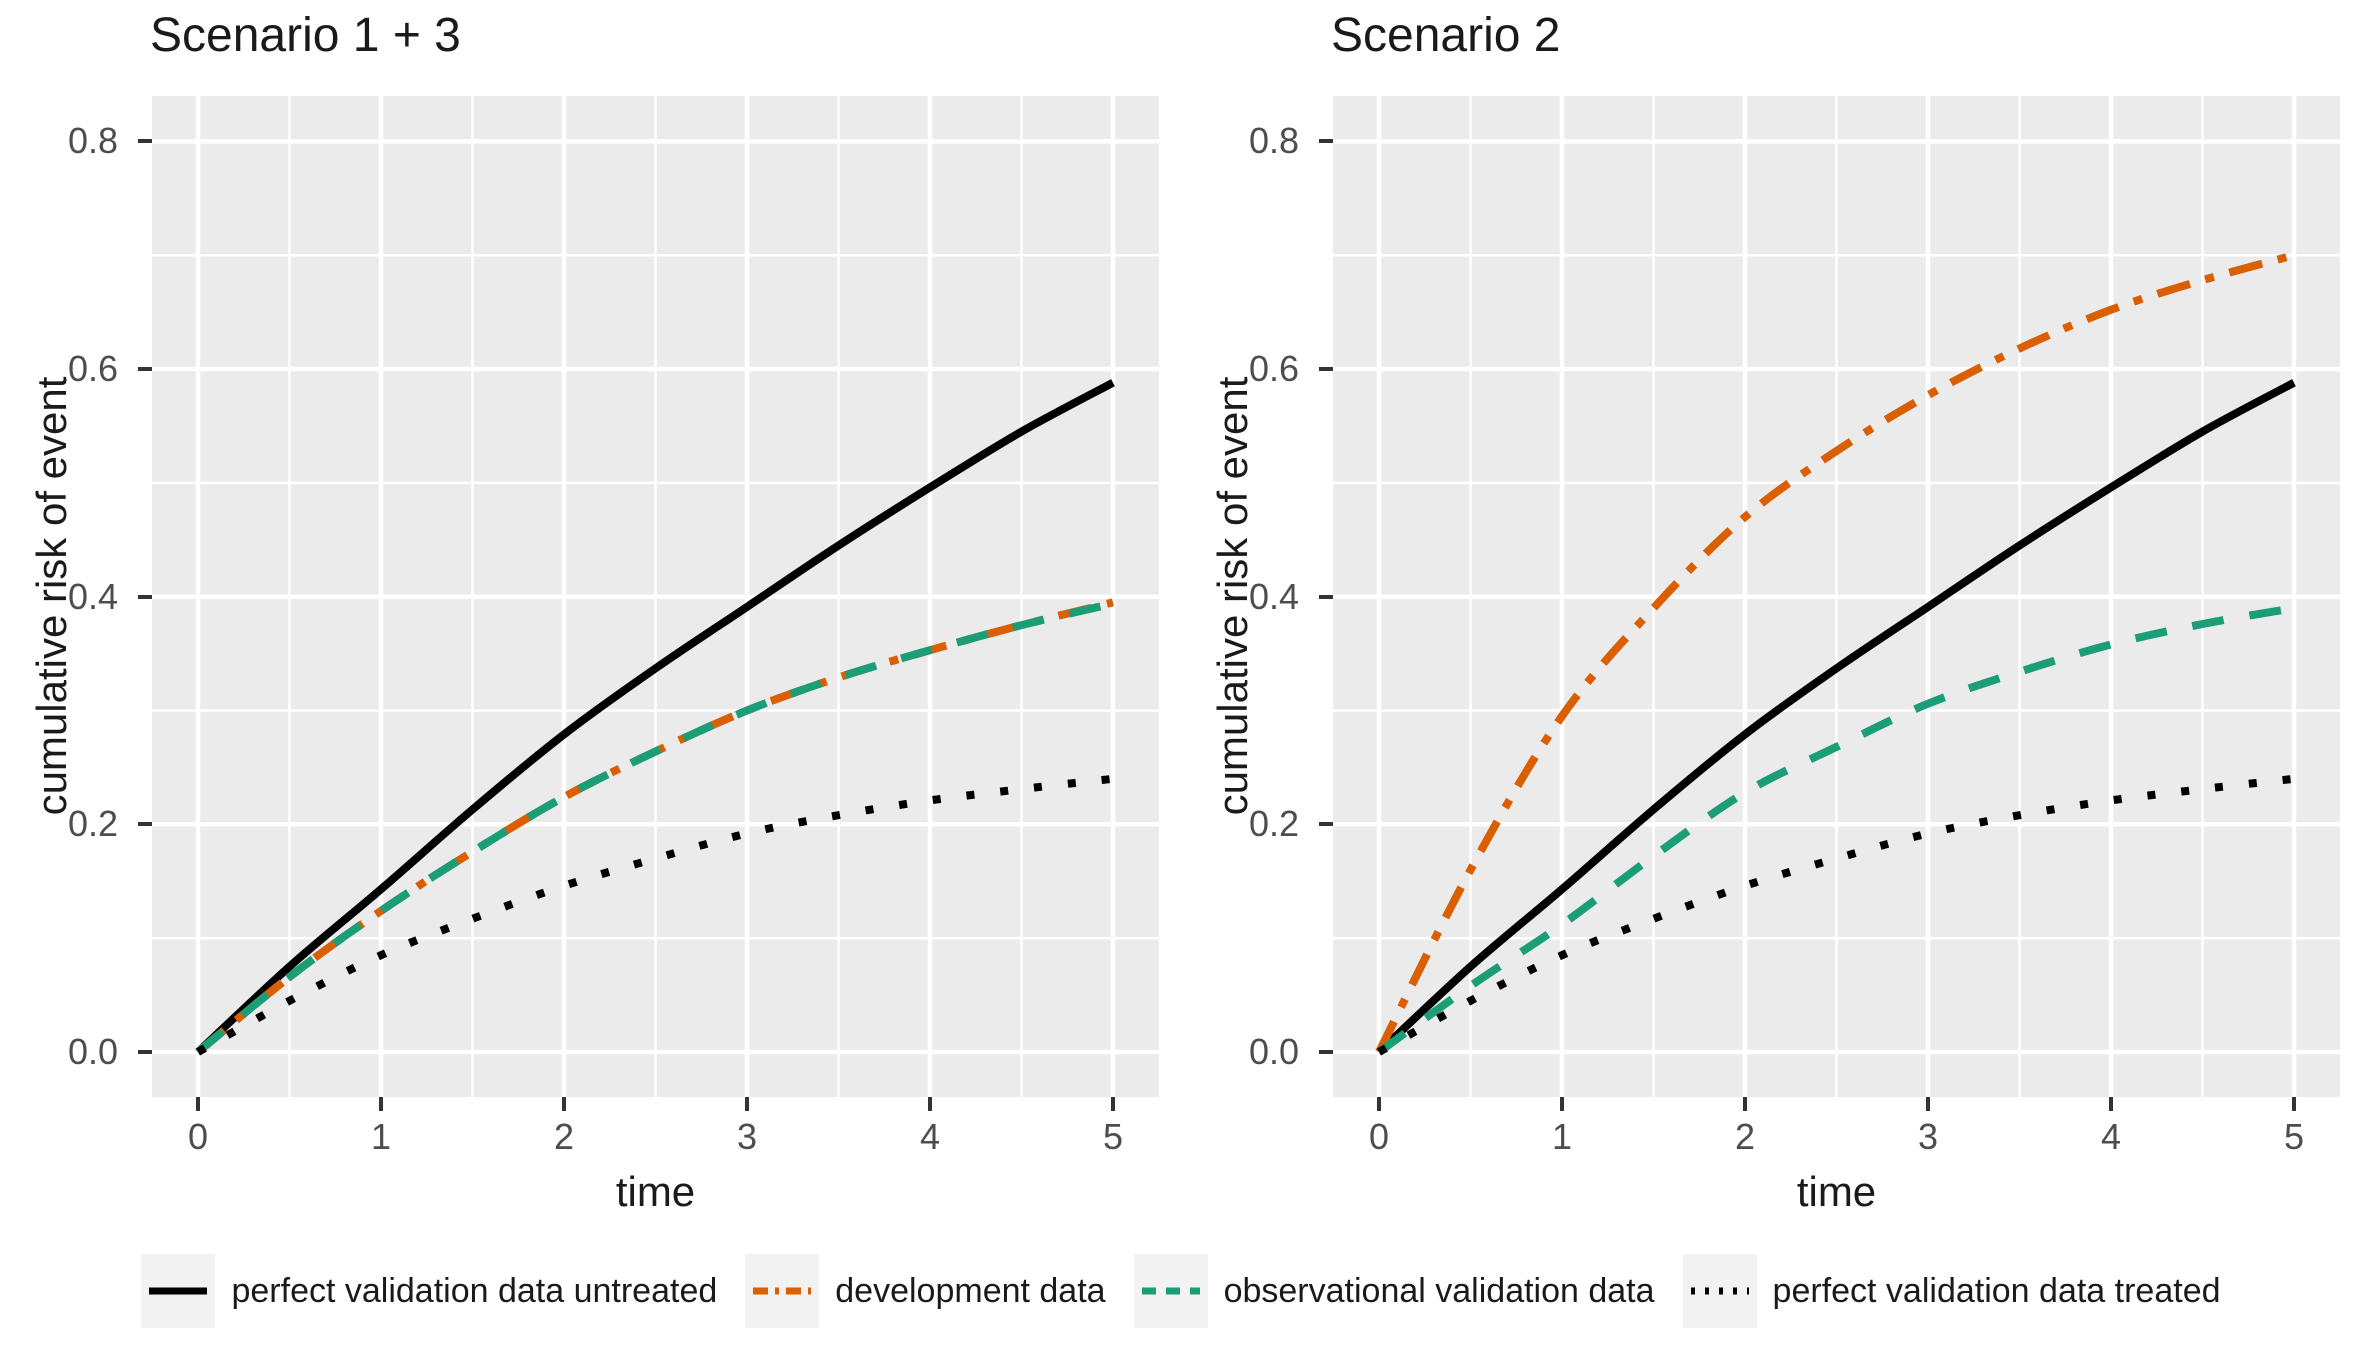  What do you see at coordinates (1446, 35) in the screenshot?
I see `panel-title: Scenario 2` at bounding box center [1446, 35].